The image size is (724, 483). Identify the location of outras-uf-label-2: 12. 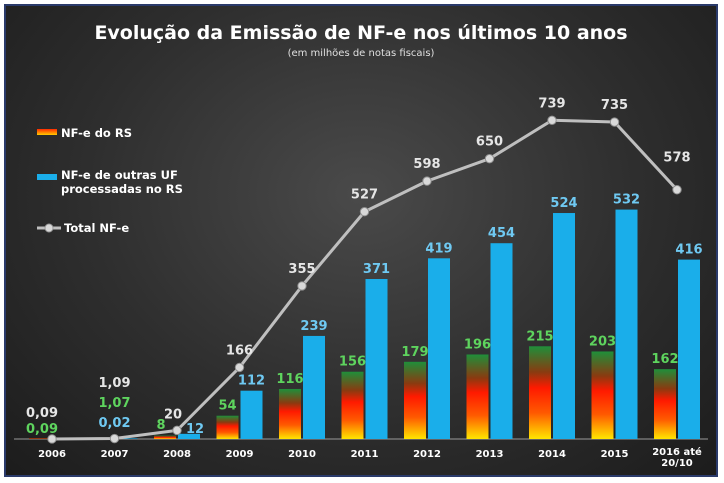
(195, 429).